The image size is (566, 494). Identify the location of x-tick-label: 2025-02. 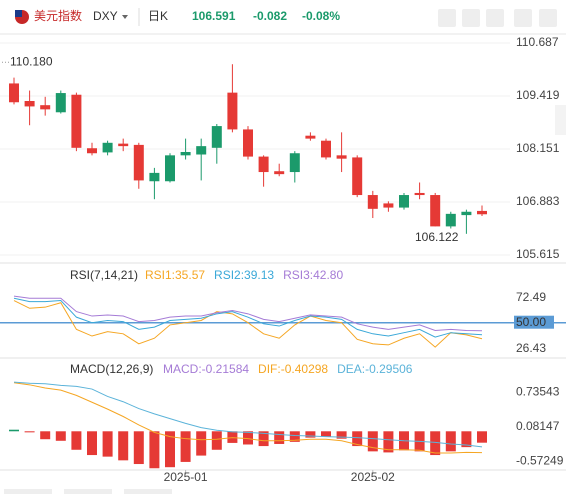
(373, 477).